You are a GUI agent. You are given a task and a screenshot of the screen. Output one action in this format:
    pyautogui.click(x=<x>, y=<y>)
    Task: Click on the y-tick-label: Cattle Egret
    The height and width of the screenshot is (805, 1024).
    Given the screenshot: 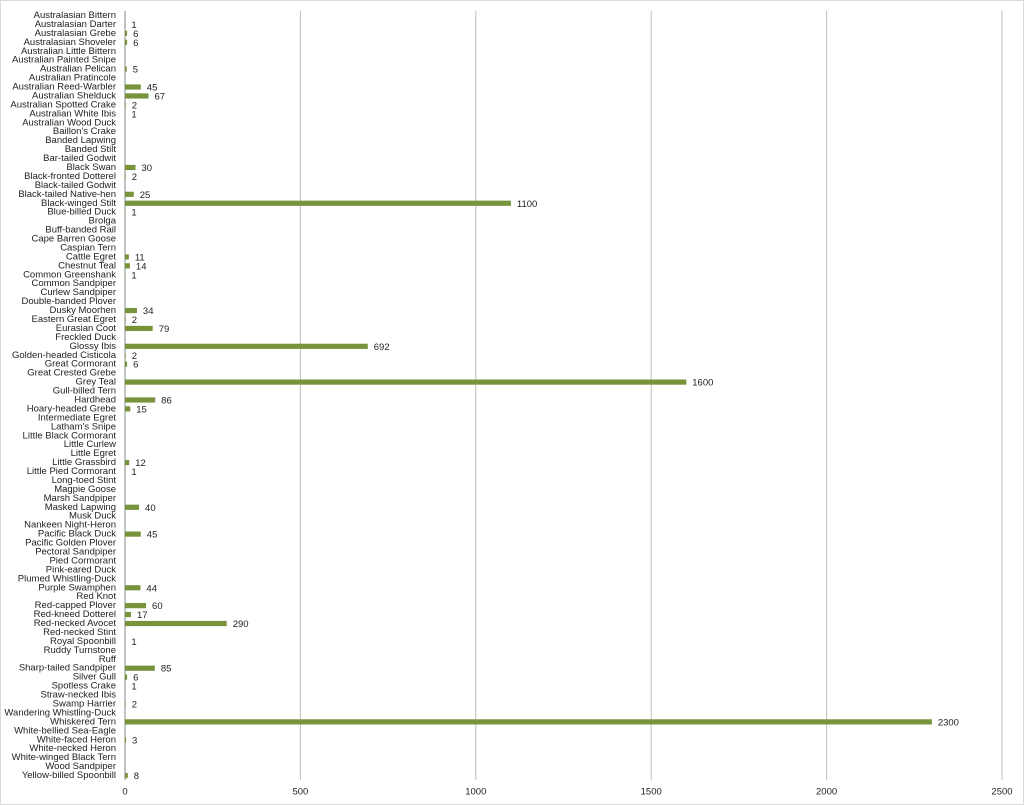 What is the action you would take?
    pyautogui.click(x=91, y=256)
    